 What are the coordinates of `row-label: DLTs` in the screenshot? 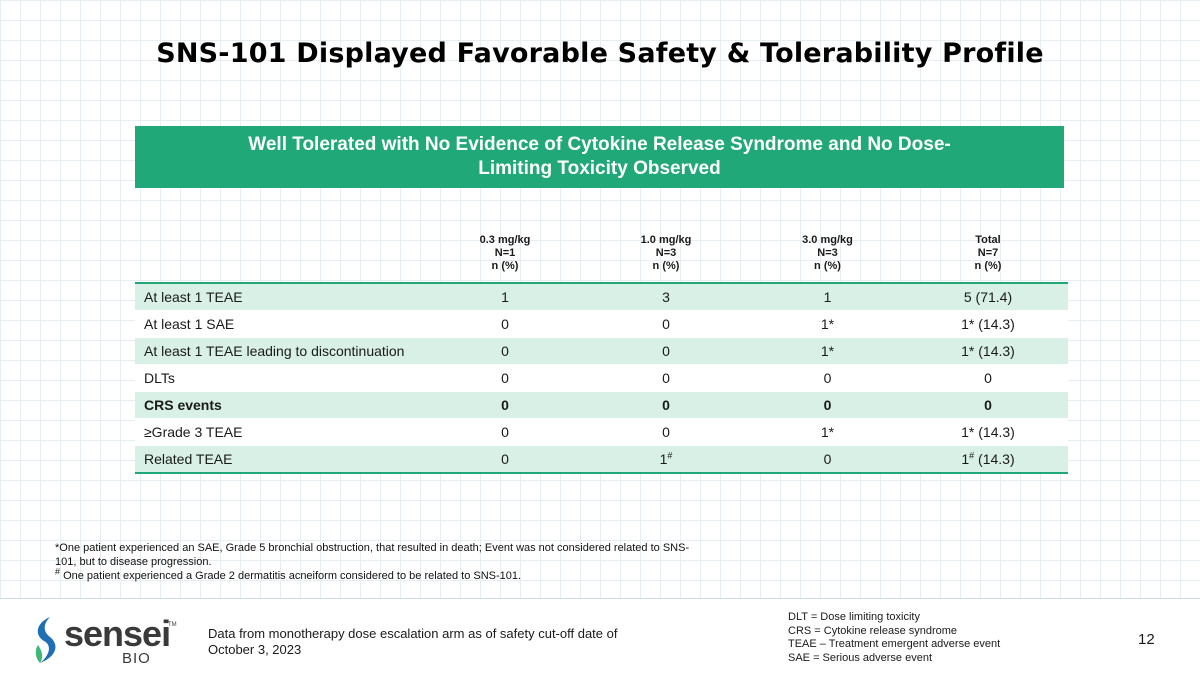 It's located at (280, 378).